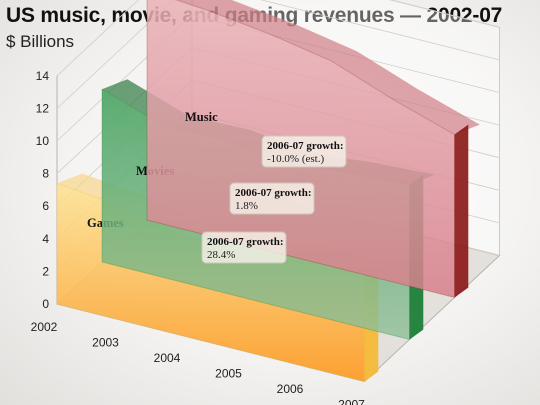  Describe the element at coordinates (45, 174) in the screenshot. I see `y-tick-label: 8` at that location.